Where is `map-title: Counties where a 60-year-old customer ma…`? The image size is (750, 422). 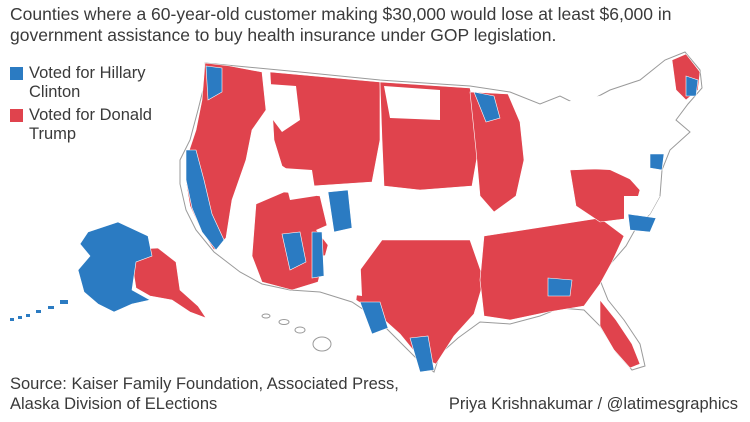 map-title: Counties where a 60-year-old customer ma… is located at coordinates (341, 24).